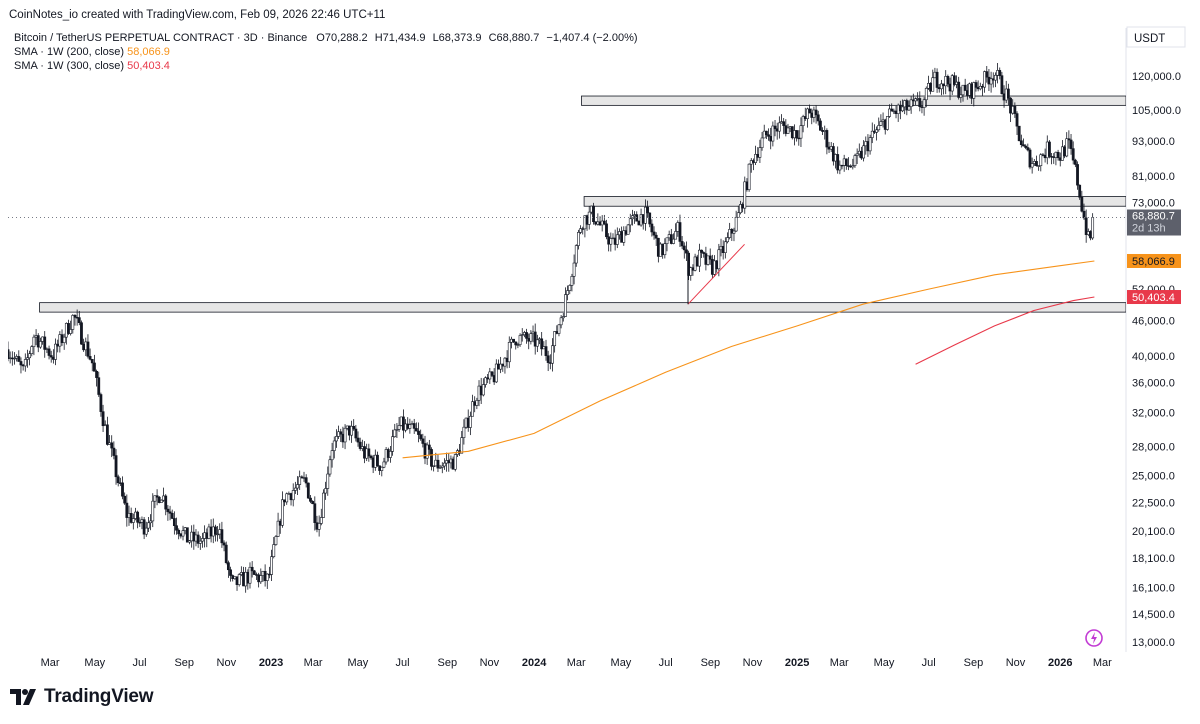  What do you see at coordinates (711, 663) in the screenshot?
I see `x-tick-label: Sep` at bounding box center [711, 663].